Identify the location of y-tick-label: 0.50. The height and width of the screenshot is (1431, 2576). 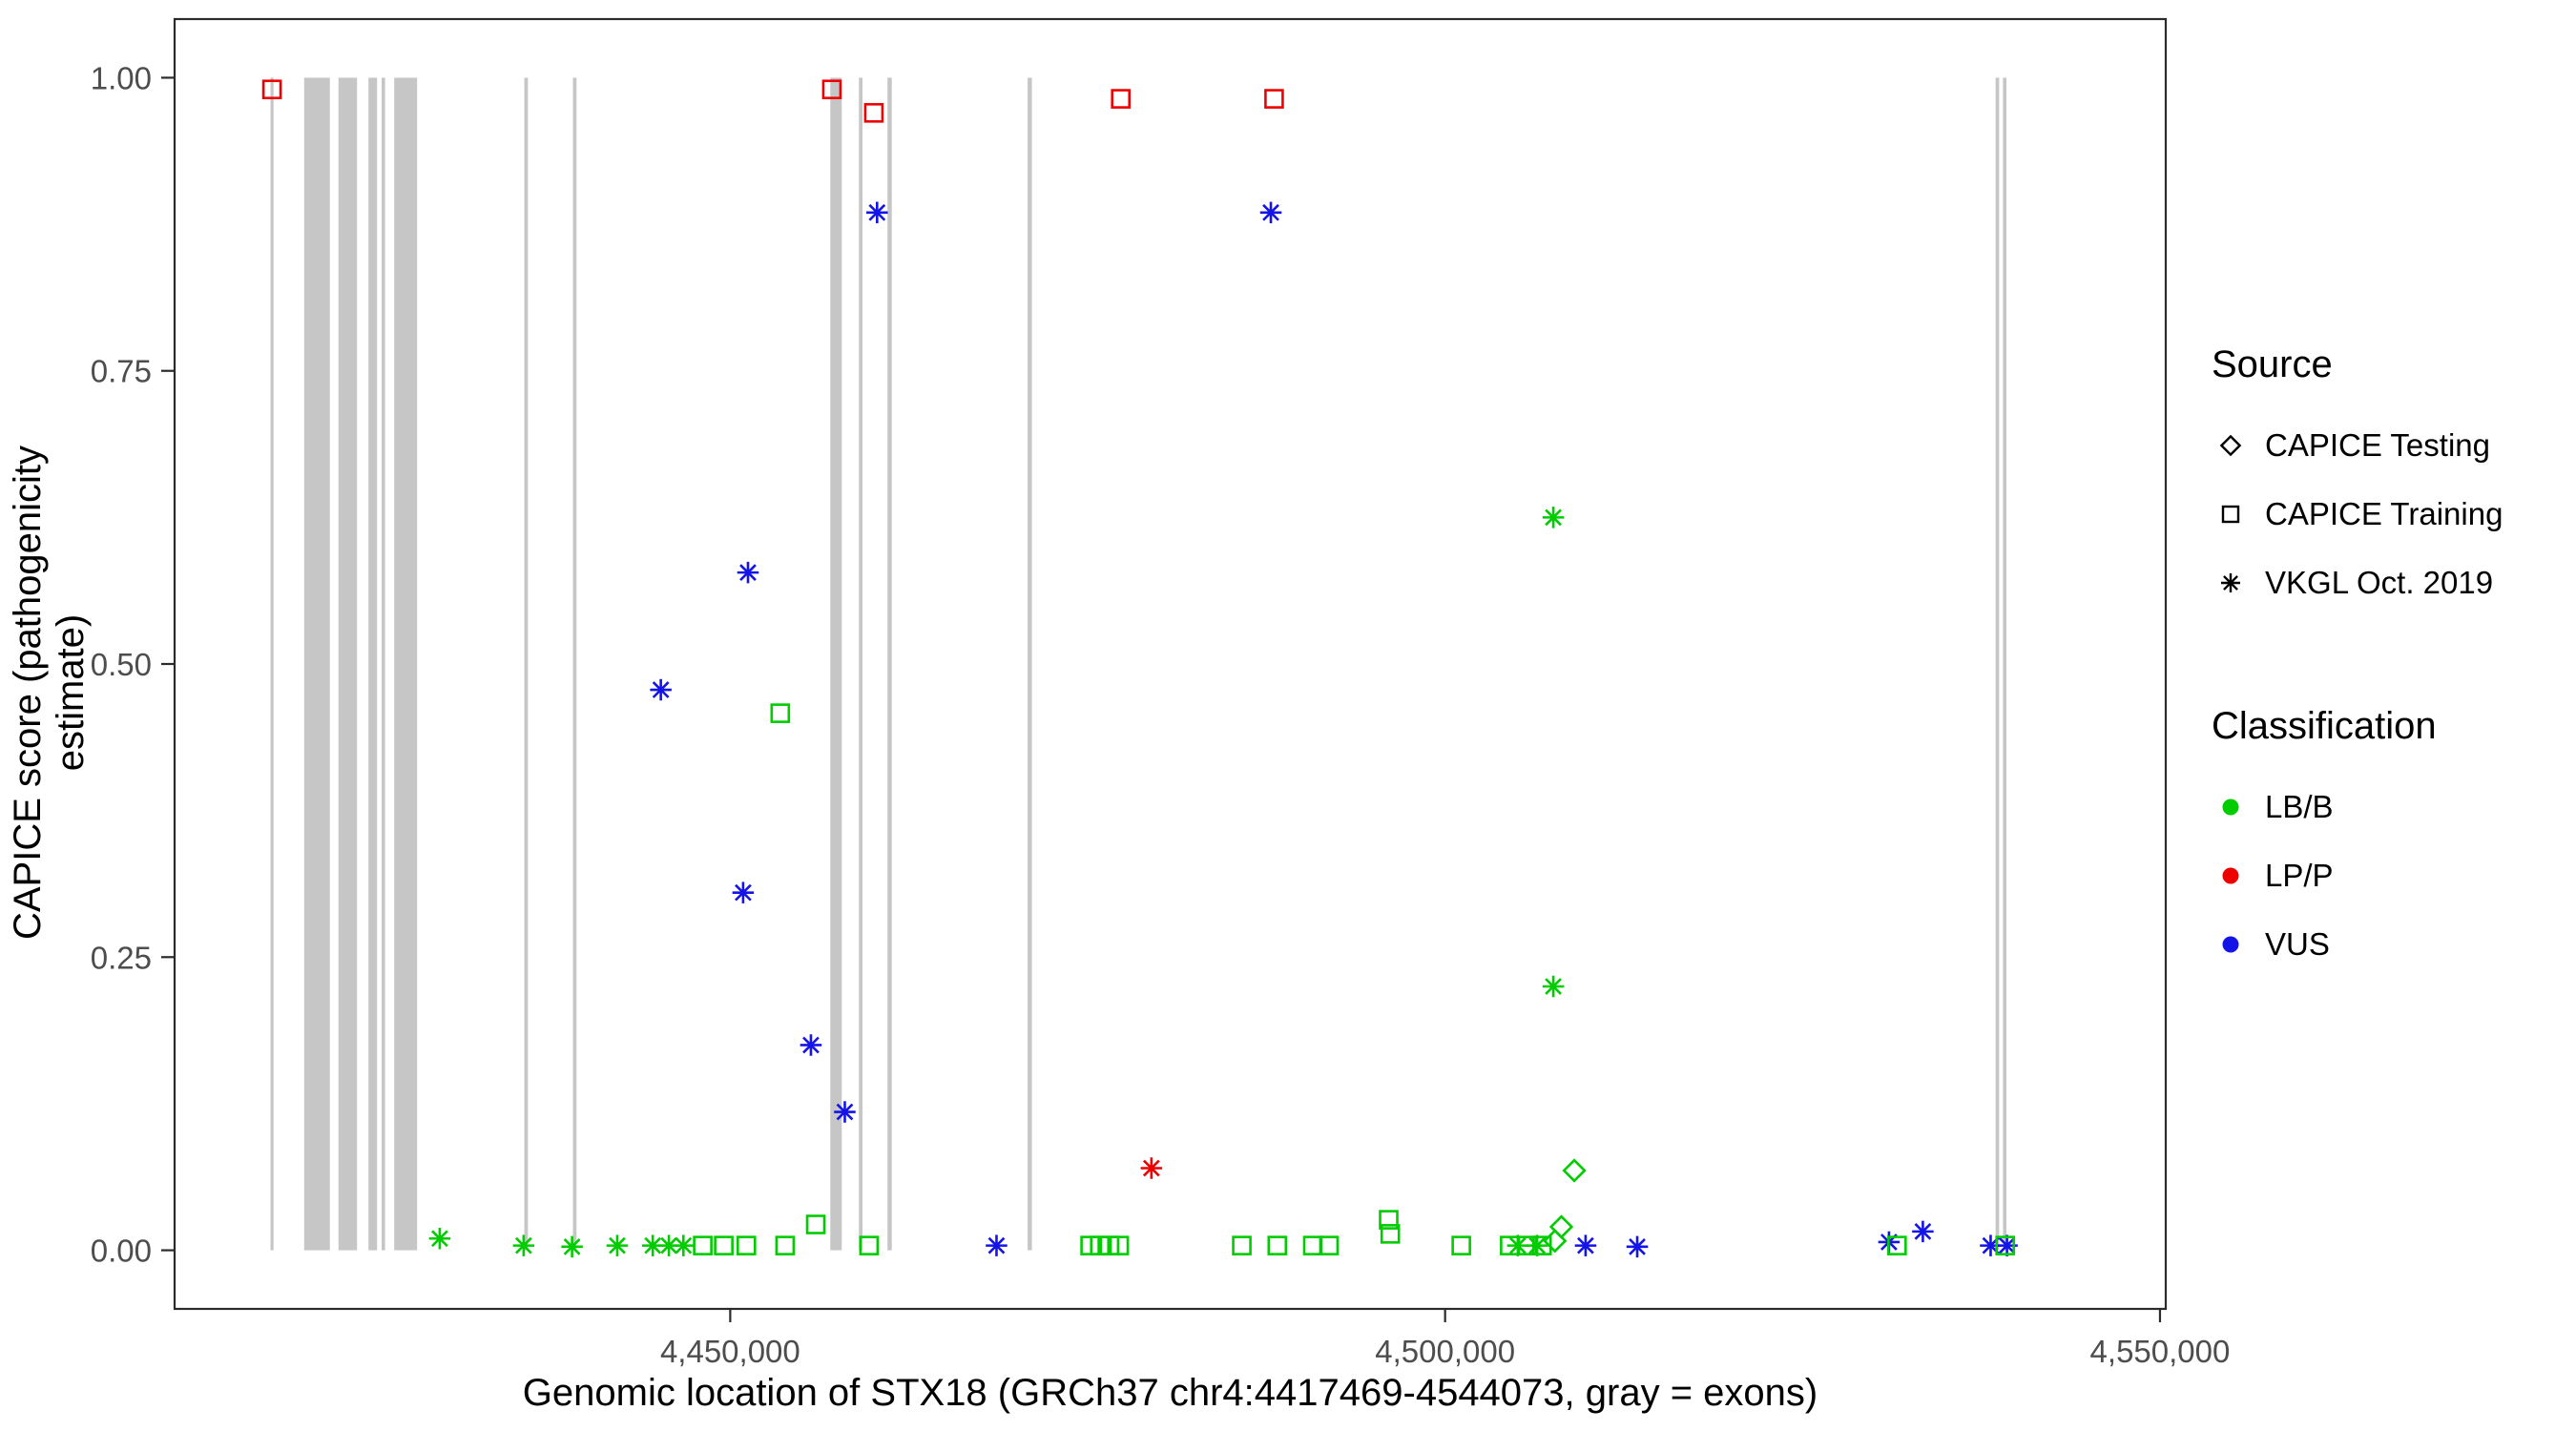
(121, 664).